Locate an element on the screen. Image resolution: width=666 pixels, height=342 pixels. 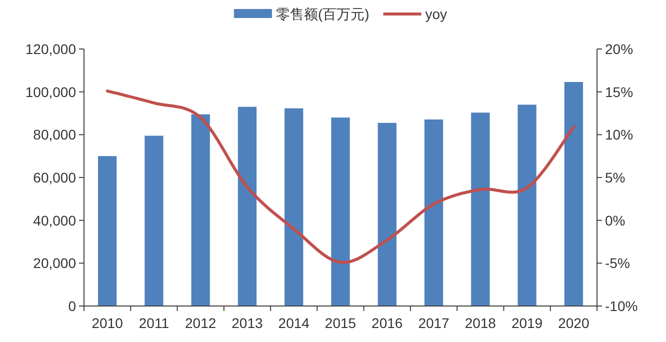
legend-label: yoy is located at coordinates (436, 14).